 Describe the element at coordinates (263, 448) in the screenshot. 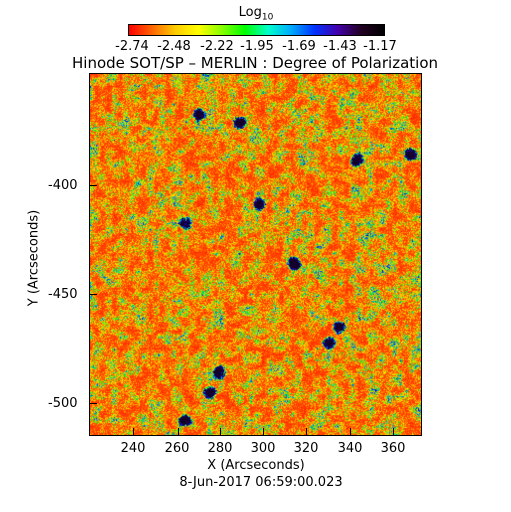

I see `x-tick-label: 300` at that location.